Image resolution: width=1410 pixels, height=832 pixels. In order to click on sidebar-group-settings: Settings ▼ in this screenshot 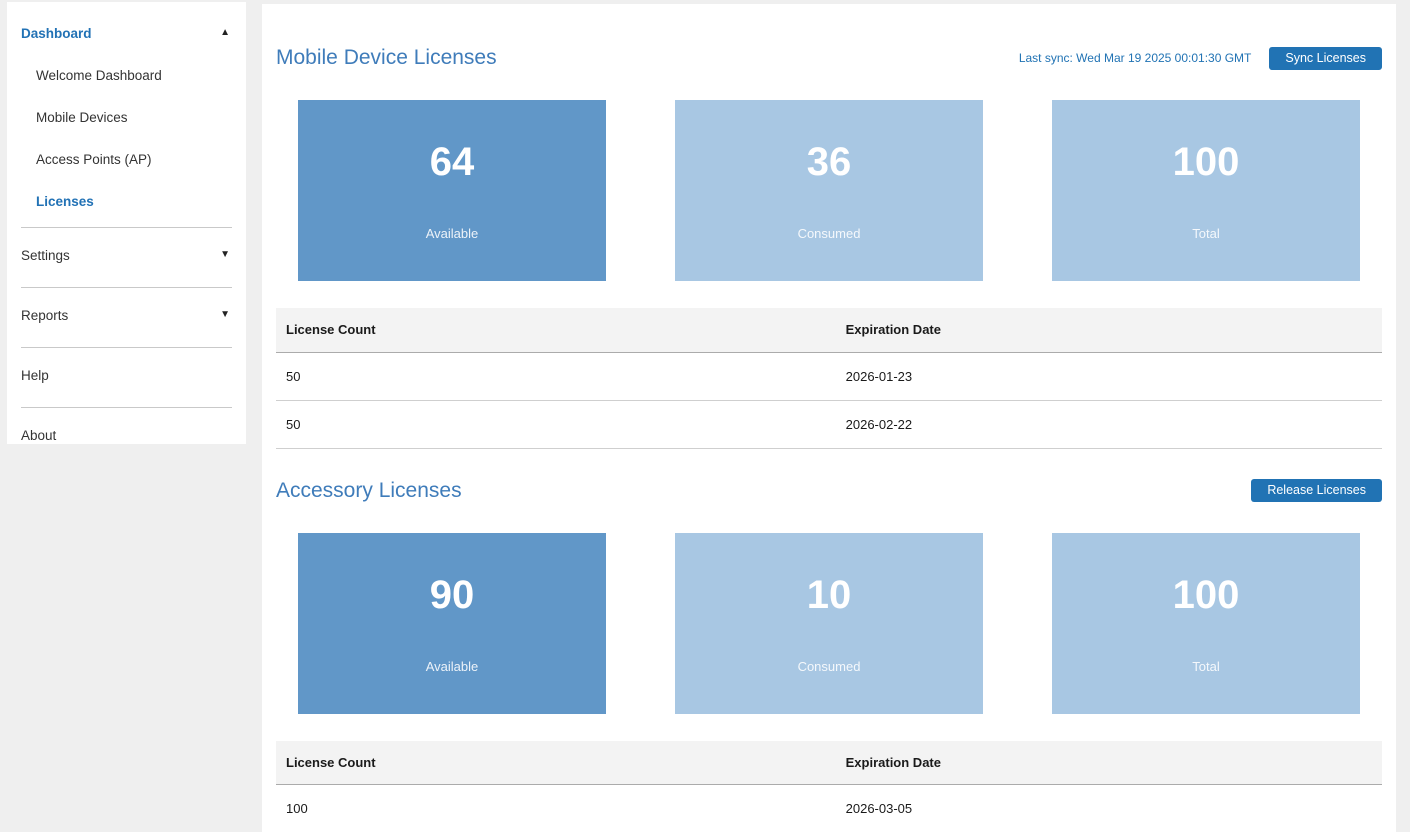, I will do `click(126, 255)`.